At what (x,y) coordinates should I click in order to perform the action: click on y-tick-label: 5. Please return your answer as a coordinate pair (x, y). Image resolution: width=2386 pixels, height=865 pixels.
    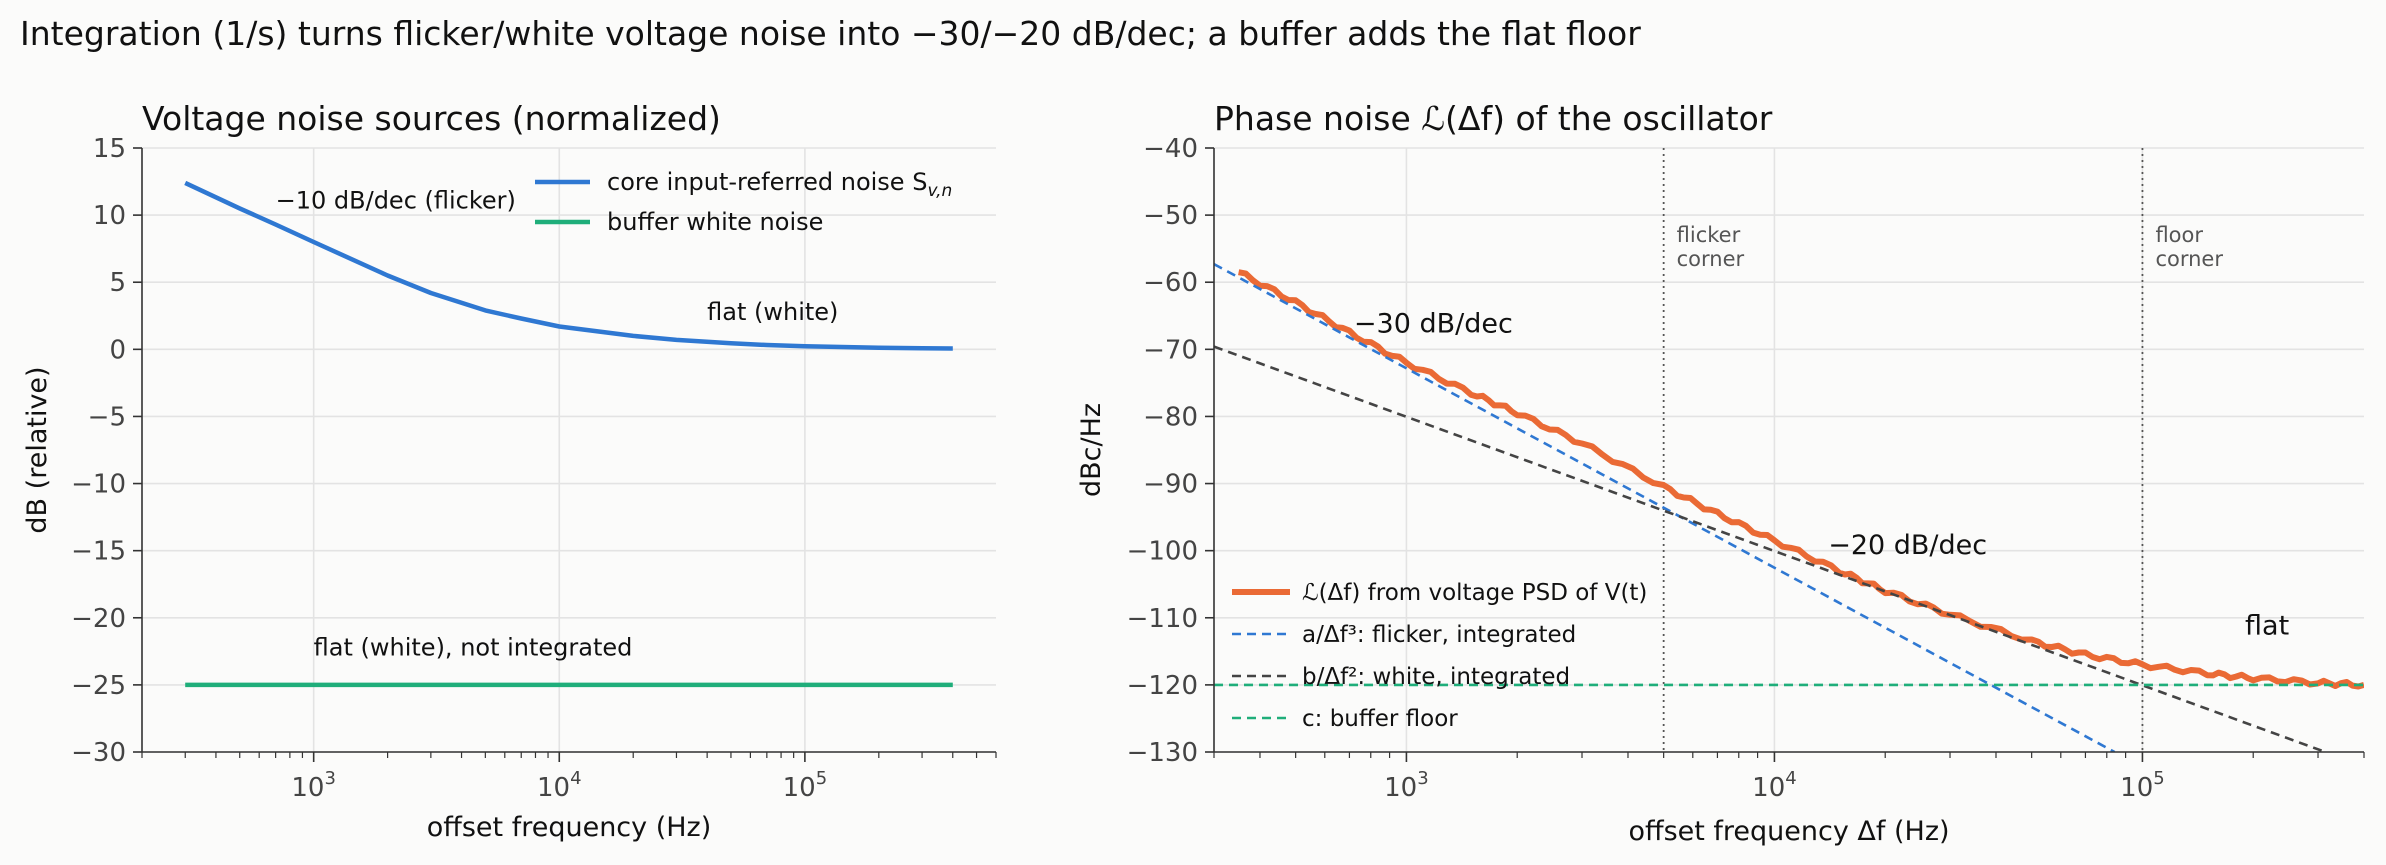
    Looking at the image, I should click on (117, 283).